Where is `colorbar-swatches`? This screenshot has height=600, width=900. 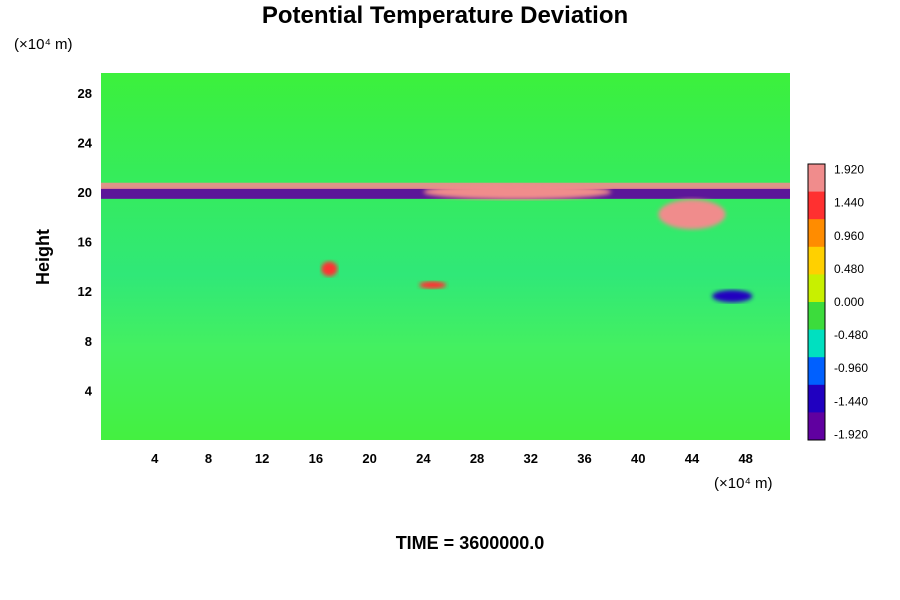
colorbar-swatches is located at coordinates (816, 302).